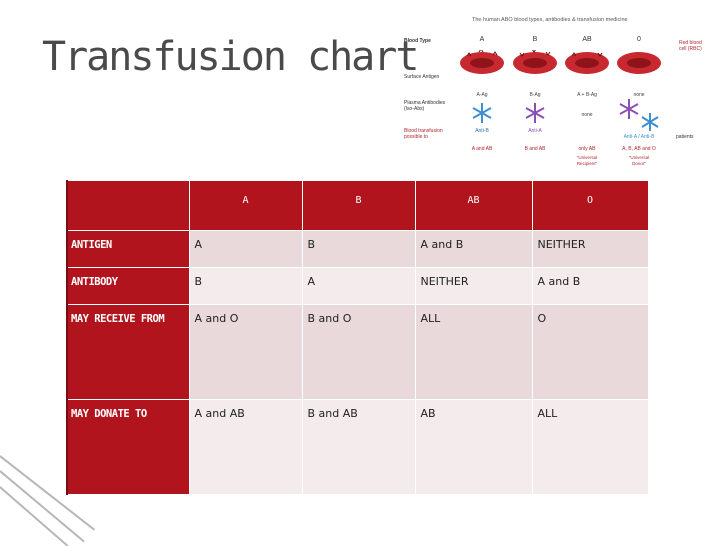 The height and width of the screenshot is (546, 720). I want to click on label-plasma-antibodies: Plasma Antibodies (Iso-Abs), so click(424, 106).